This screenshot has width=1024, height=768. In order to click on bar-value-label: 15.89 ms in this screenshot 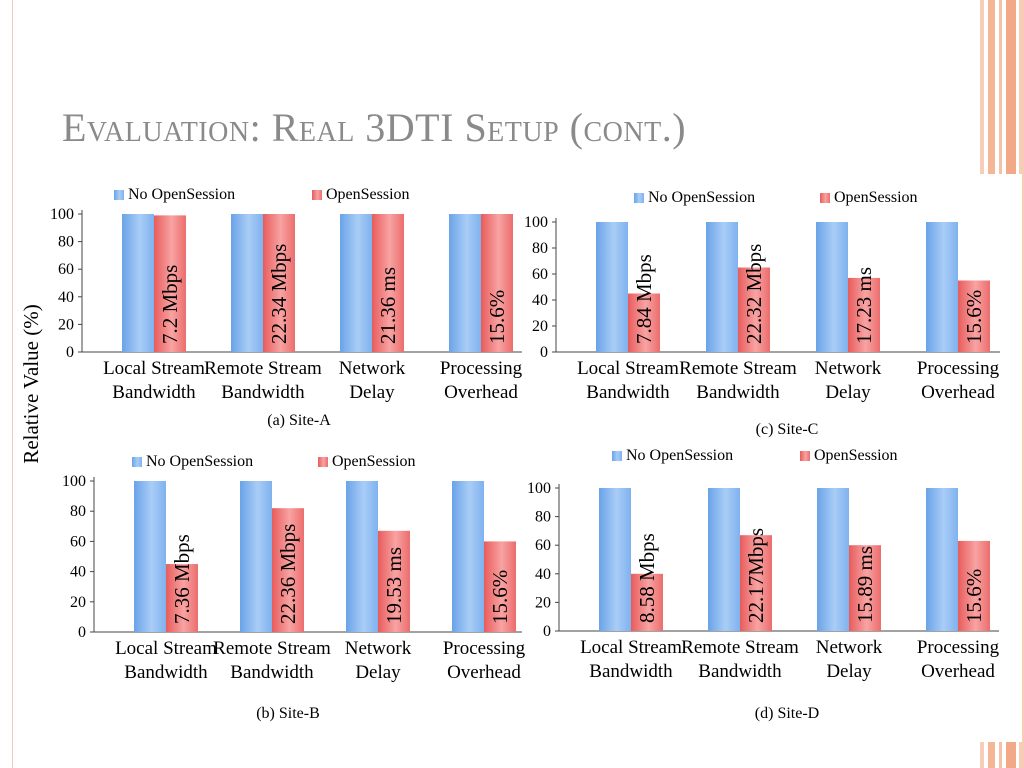, I will do `click(865, 584)`.